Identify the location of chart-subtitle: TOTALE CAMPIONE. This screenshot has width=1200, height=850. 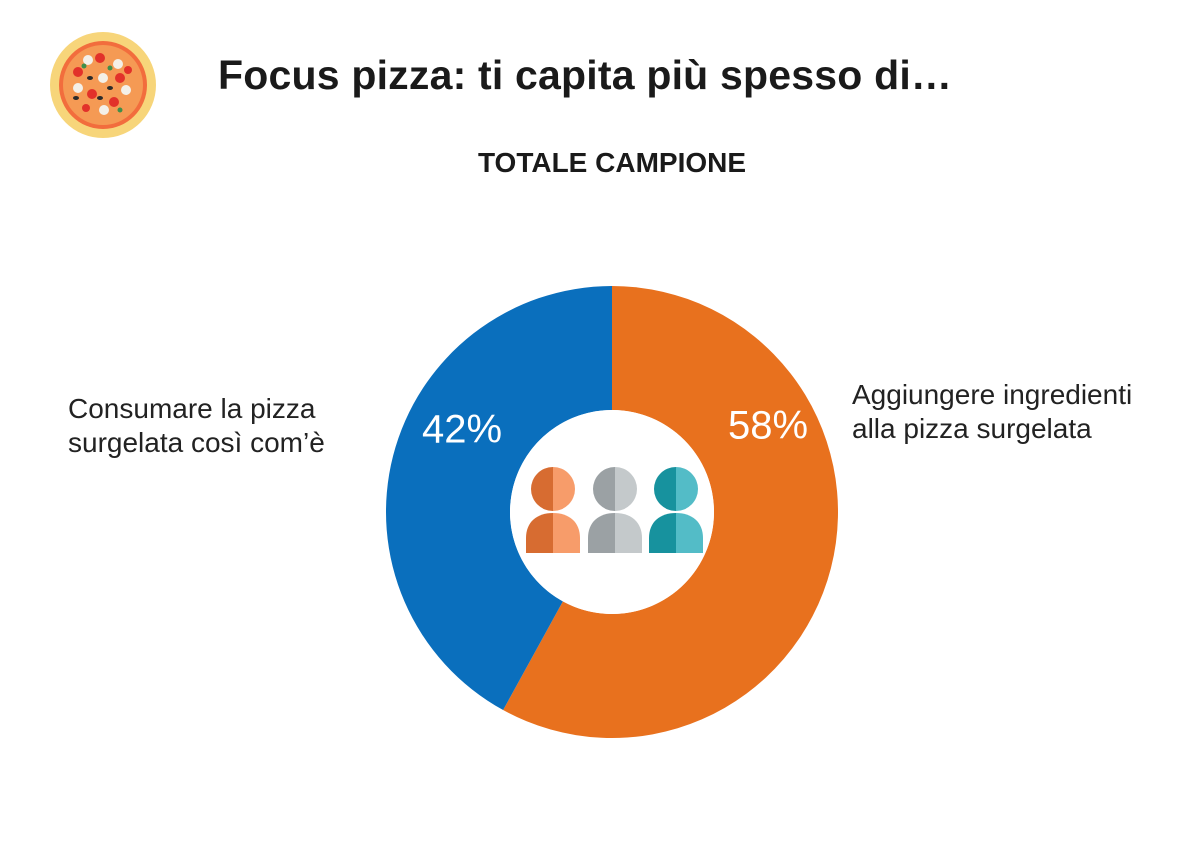
(612, 162).